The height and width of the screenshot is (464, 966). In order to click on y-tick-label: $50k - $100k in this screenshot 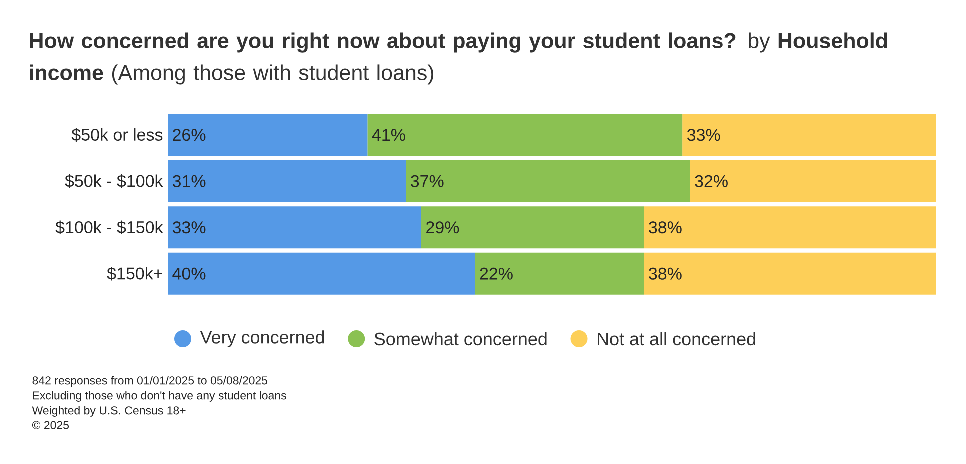, I will do `click(114, 181)`.